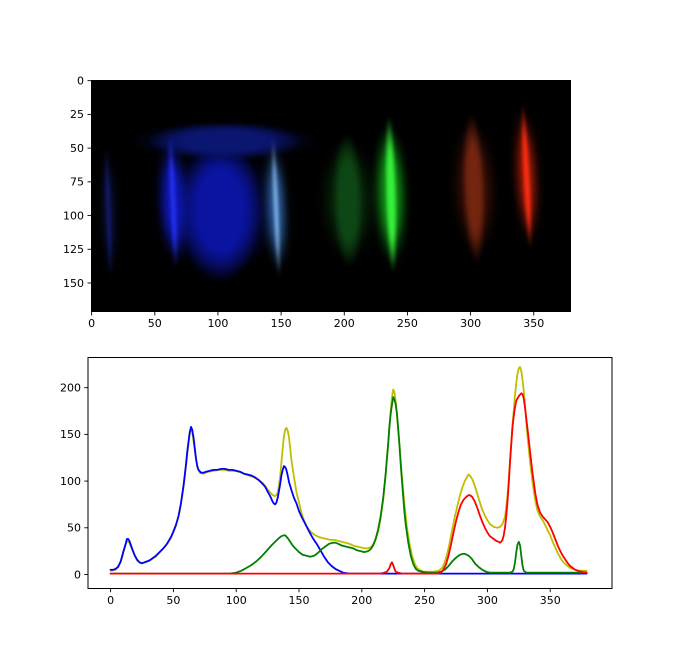 The height and width of the screenshot is (660, 681). Describe the element at coordinates (344, 323) in the screenshot. I see `top-xtick-label: 200` at that location.